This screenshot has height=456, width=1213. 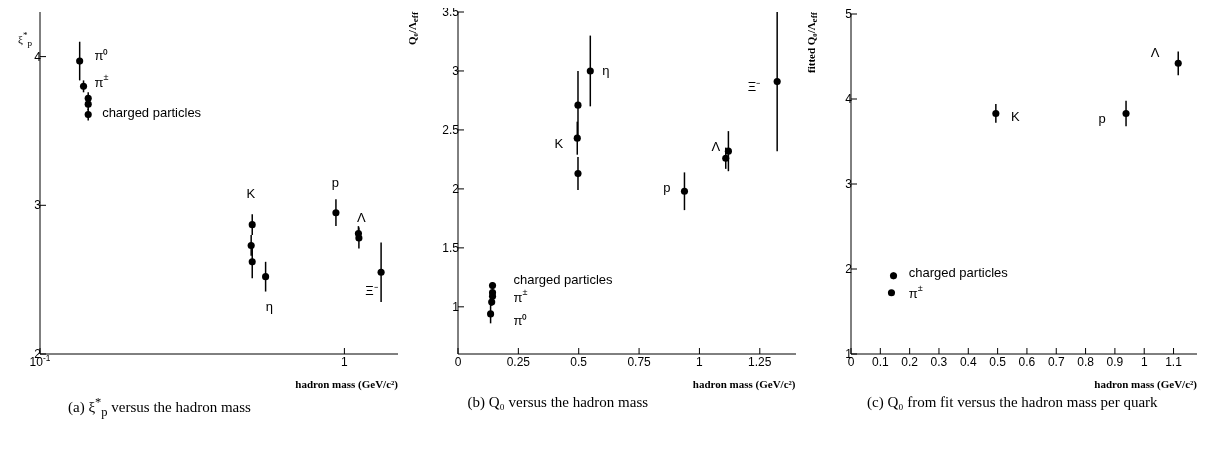 What do you see at coordinates (450, 12) in the screenshot?
I see `y-tick-label: 3.5` at bounding box center [450, 12].